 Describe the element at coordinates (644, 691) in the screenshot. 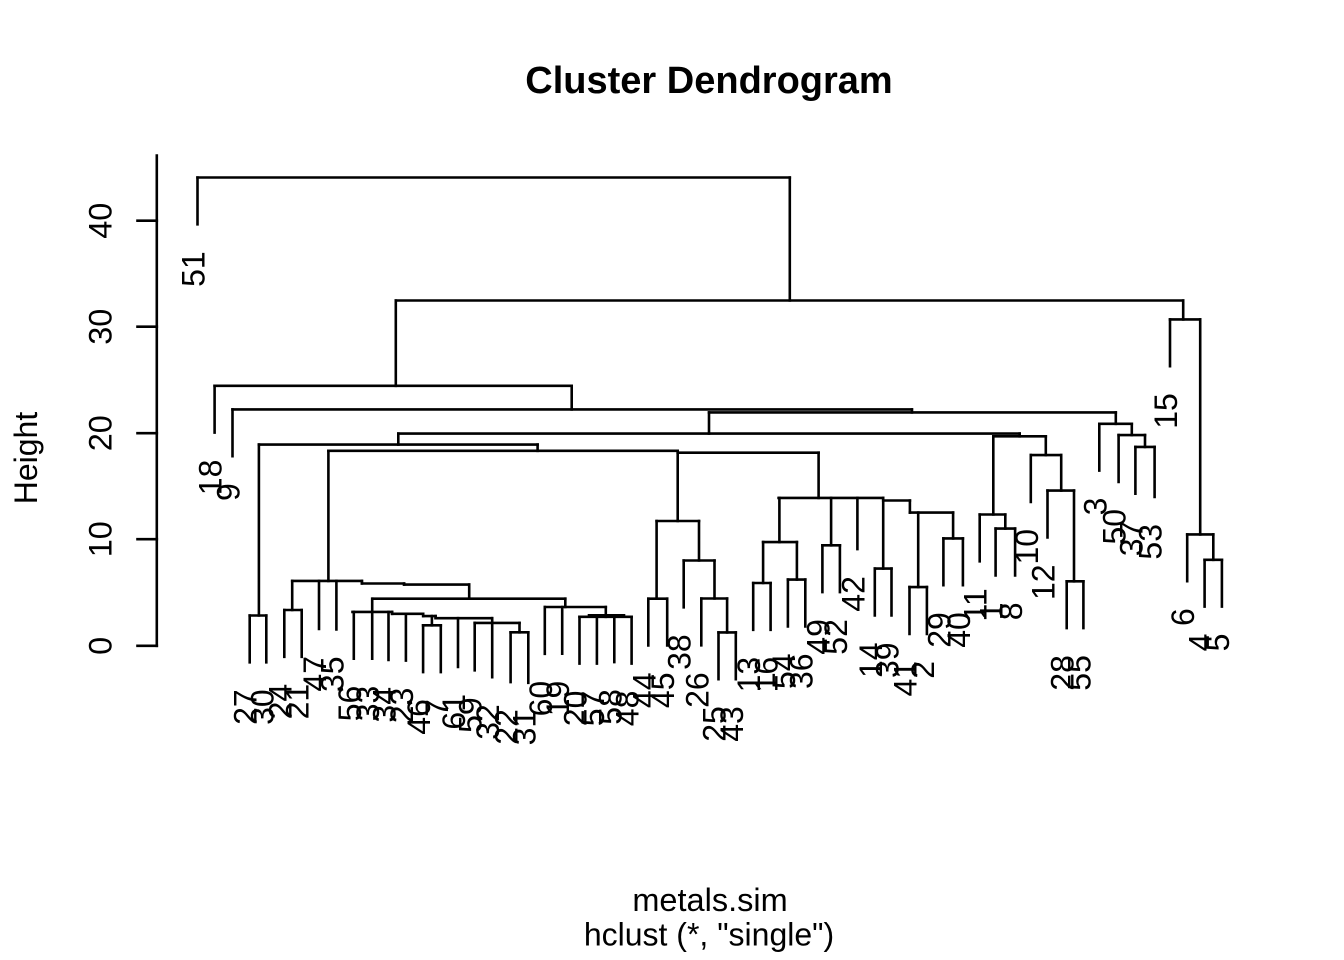

I see `svg-text: 44` at that location.